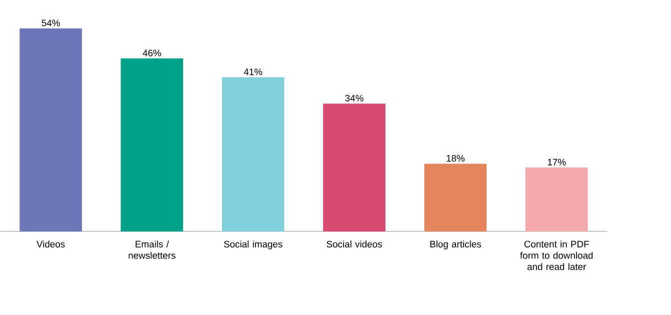  Describe the element at coordinates (455, 245) in the screenshot. I see `x-tick-label: Blog articles` at that location.